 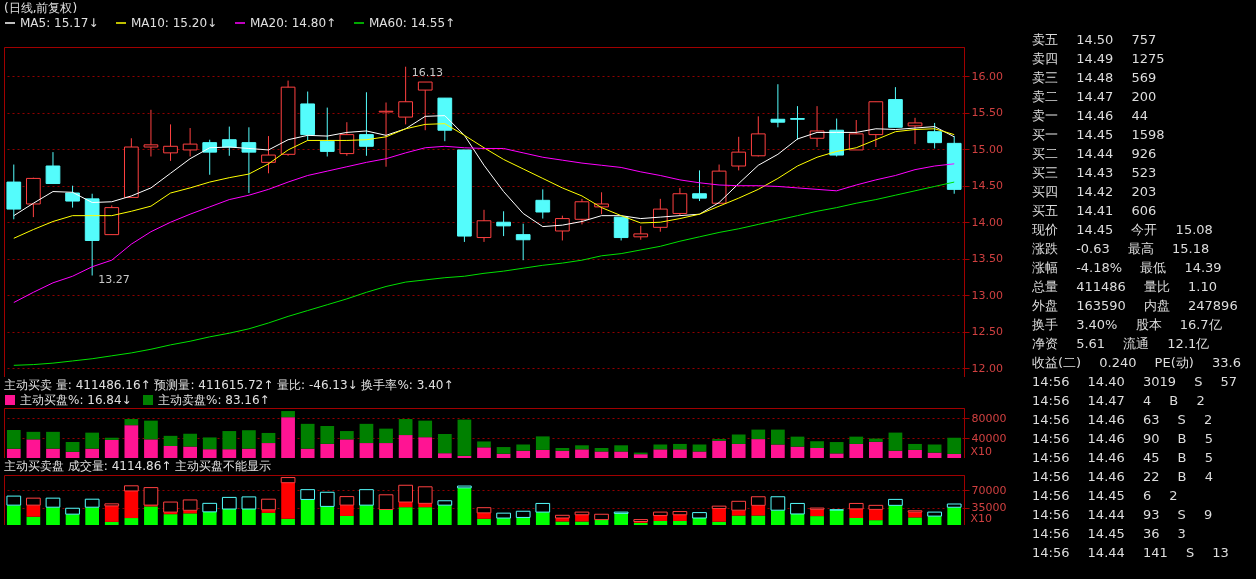 I want to click on y-tick-label: 40000, so click(x=989, y=438).